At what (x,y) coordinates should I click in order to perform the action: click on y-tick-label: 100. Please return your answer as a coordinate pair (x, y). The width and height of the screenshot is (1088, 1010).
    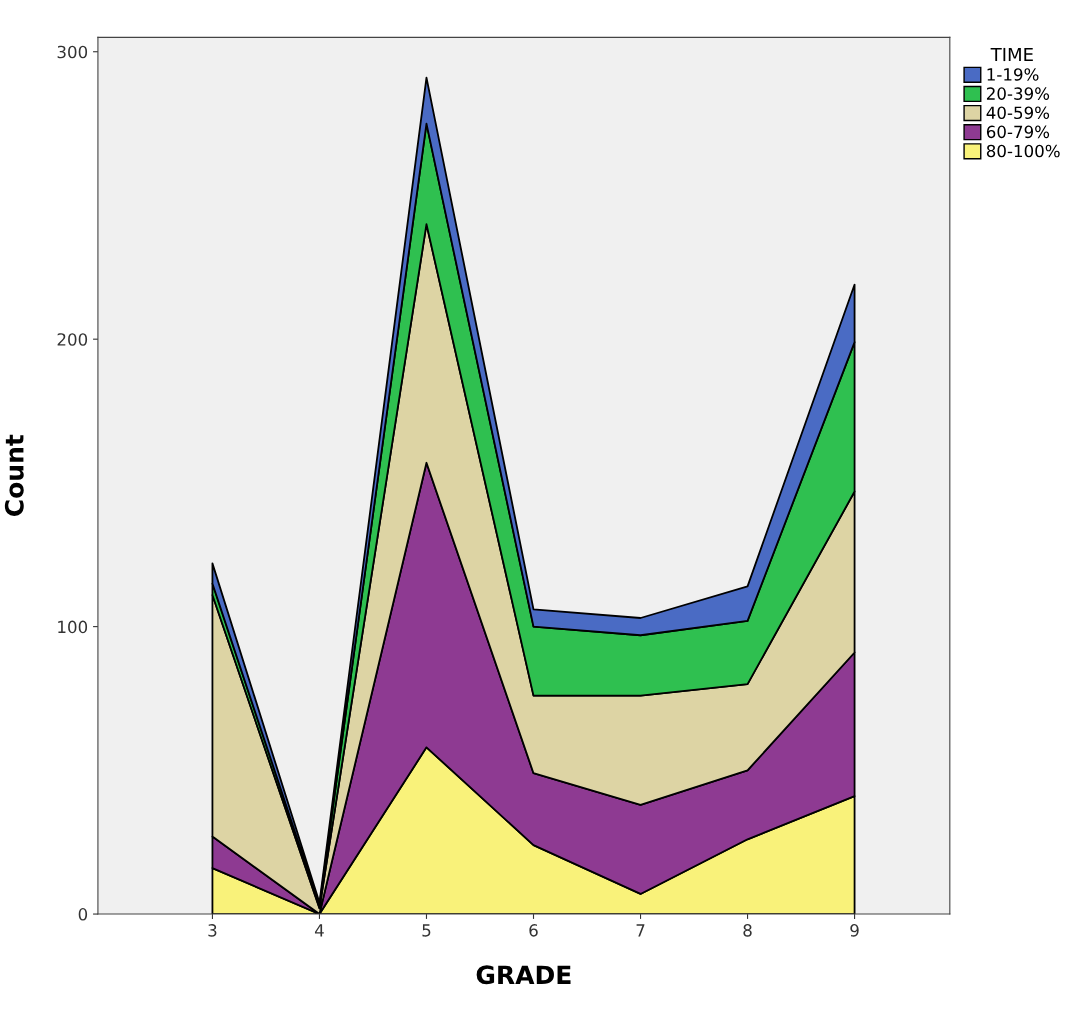
    Looking at the image, I should click on (73, 627).